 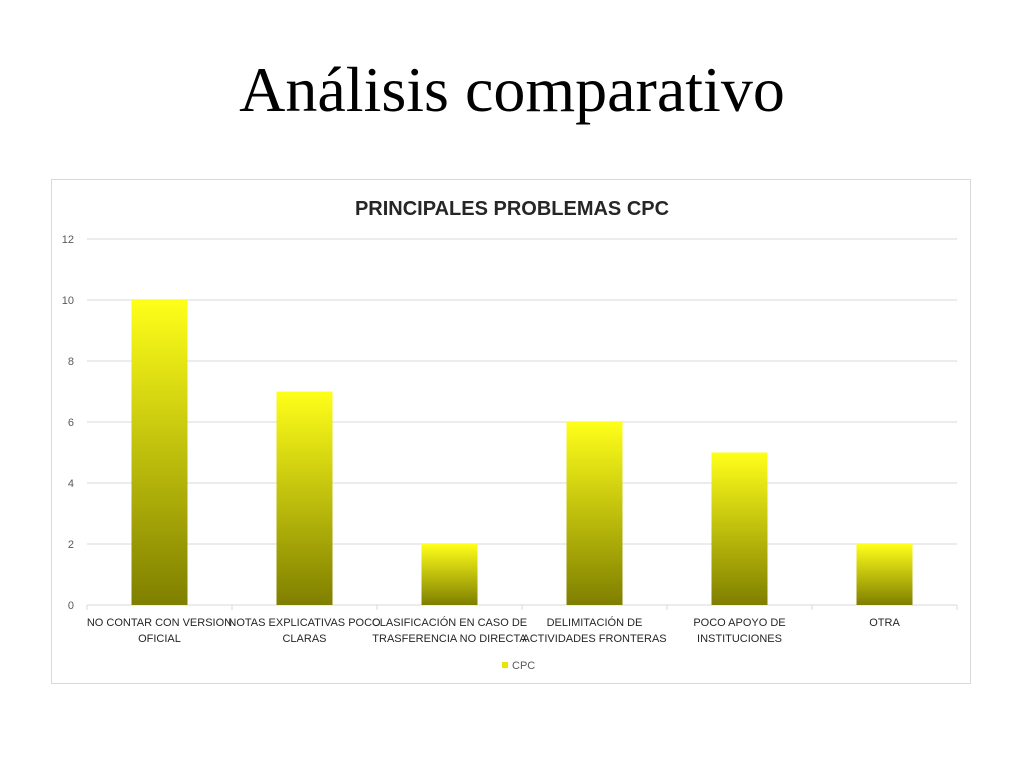 I want to click on x-category-label: OTRA, so click(x=884, y=623).